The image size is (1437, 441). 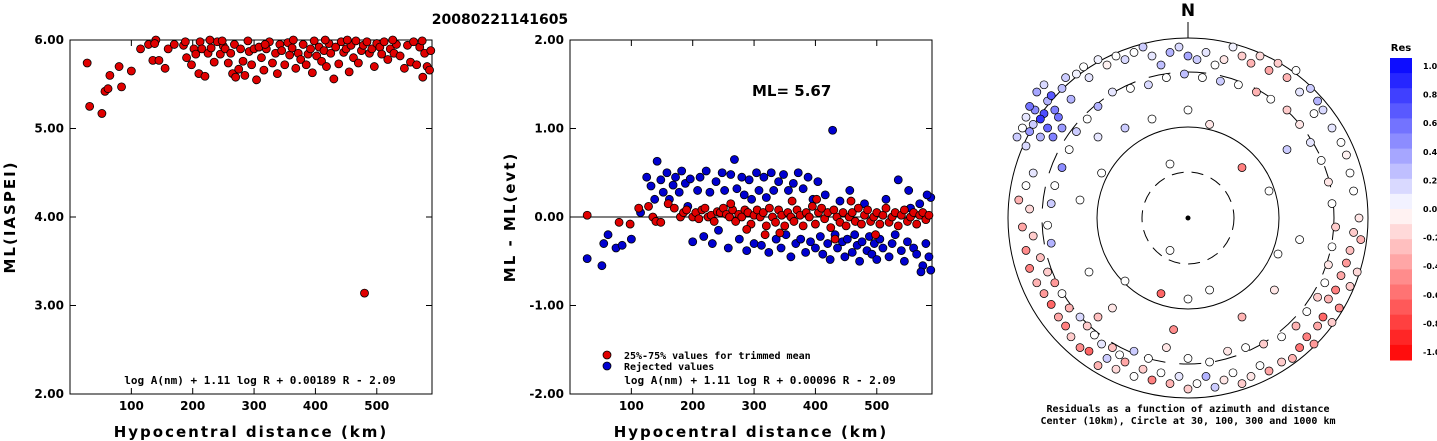 What do you see at coordinates (692, 406) in the screenshot?
I see `x-tick-label: 200` at bounding box center [692, 406].